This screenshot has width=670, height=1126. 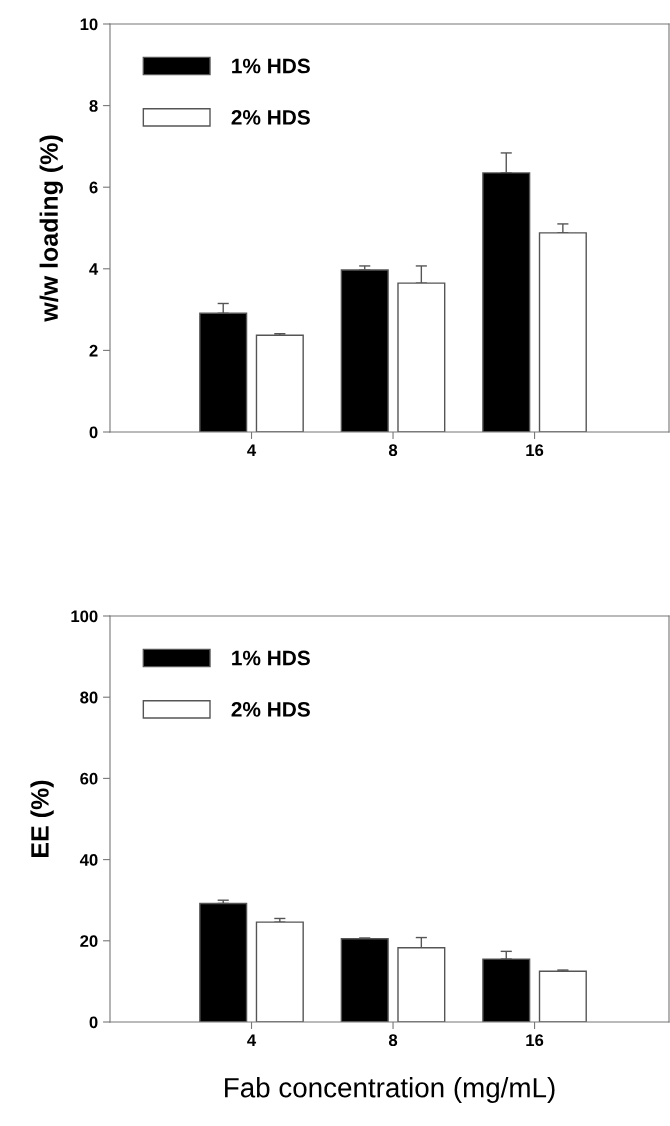 What do you see at coordinates (89, 24) in the screenshot?
I see `y-tick-label: 10` at bounding box center [89, 24].